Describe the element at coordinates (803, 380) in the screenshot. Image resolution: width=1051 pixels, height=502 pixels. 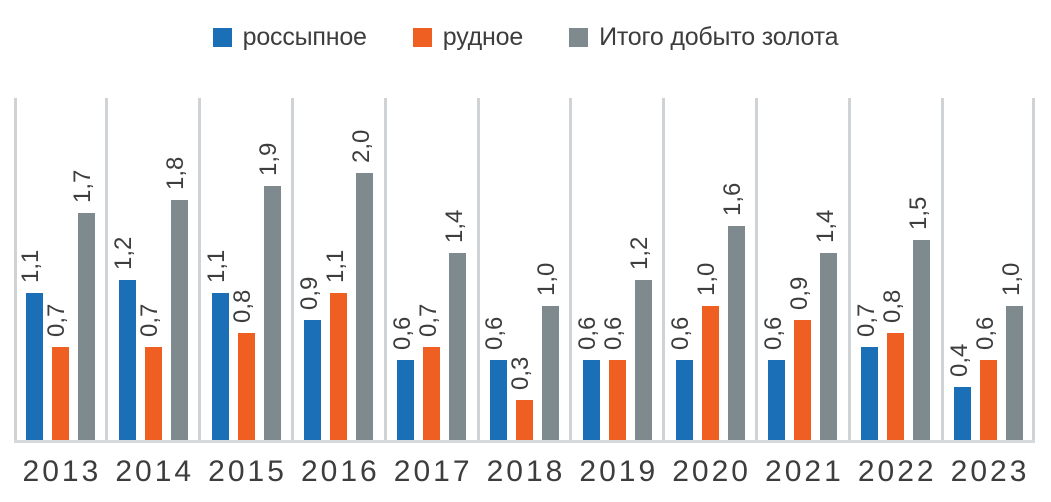
I see `bar-рудное-2021` at that location.